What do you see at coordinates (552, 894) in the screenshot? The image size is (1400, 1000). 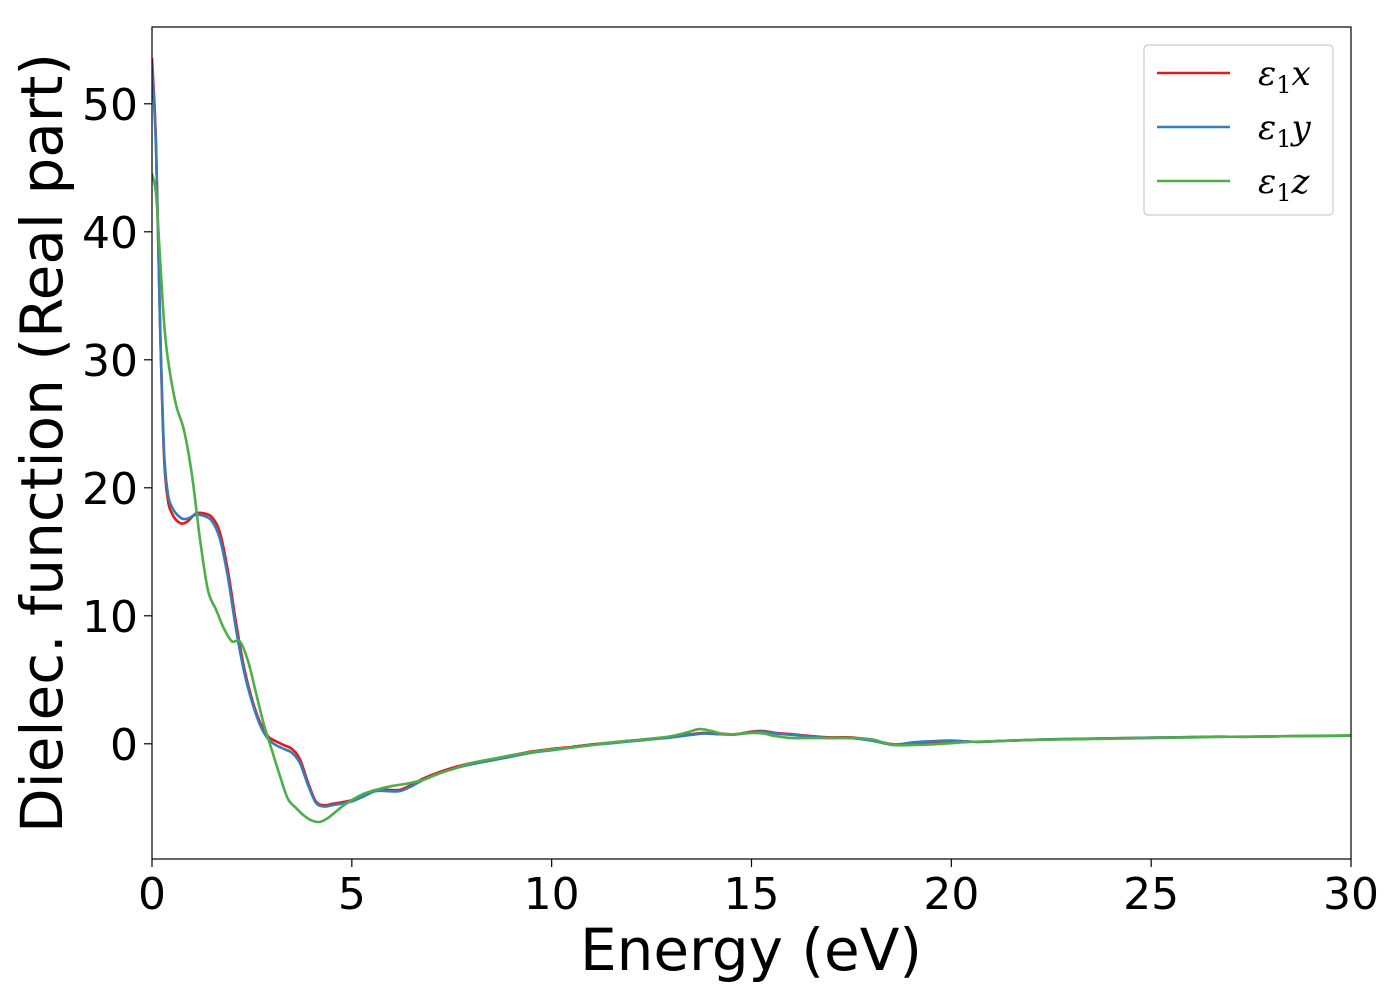 I see `x-tick-label: 10` at bounding box center [552, 894].